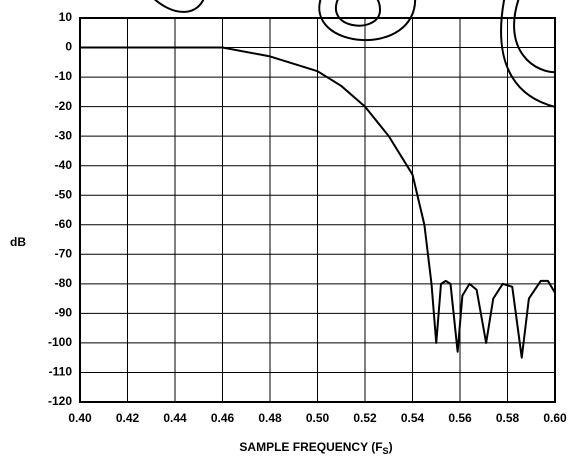  What do you see at coordinates (310, 447) in the screenshot?
I see `x-axis-label-text: SAMPLE FREQUENCY (F` at bounding box center [310, 447].